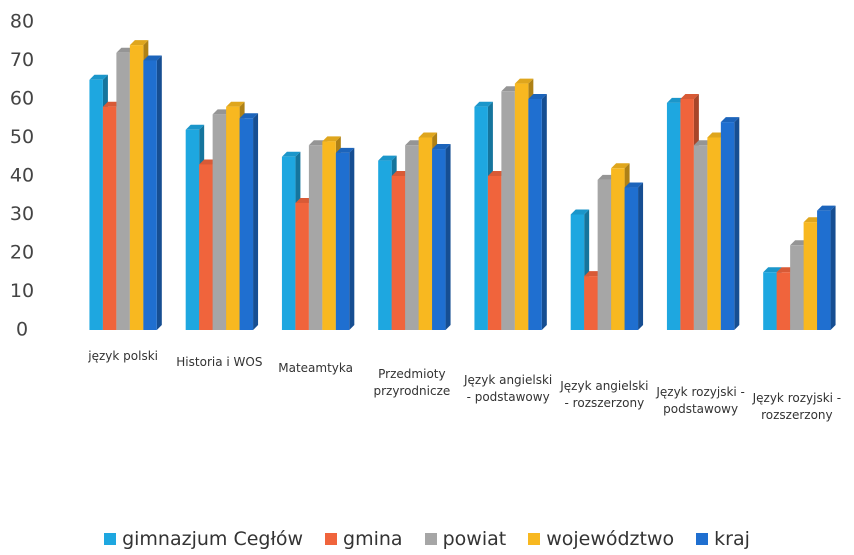 This screenshot has height=555, width=854. Describe the element at coordinates (22, 330) in the screenshot. I see `y-tick-label: 0` at that location.